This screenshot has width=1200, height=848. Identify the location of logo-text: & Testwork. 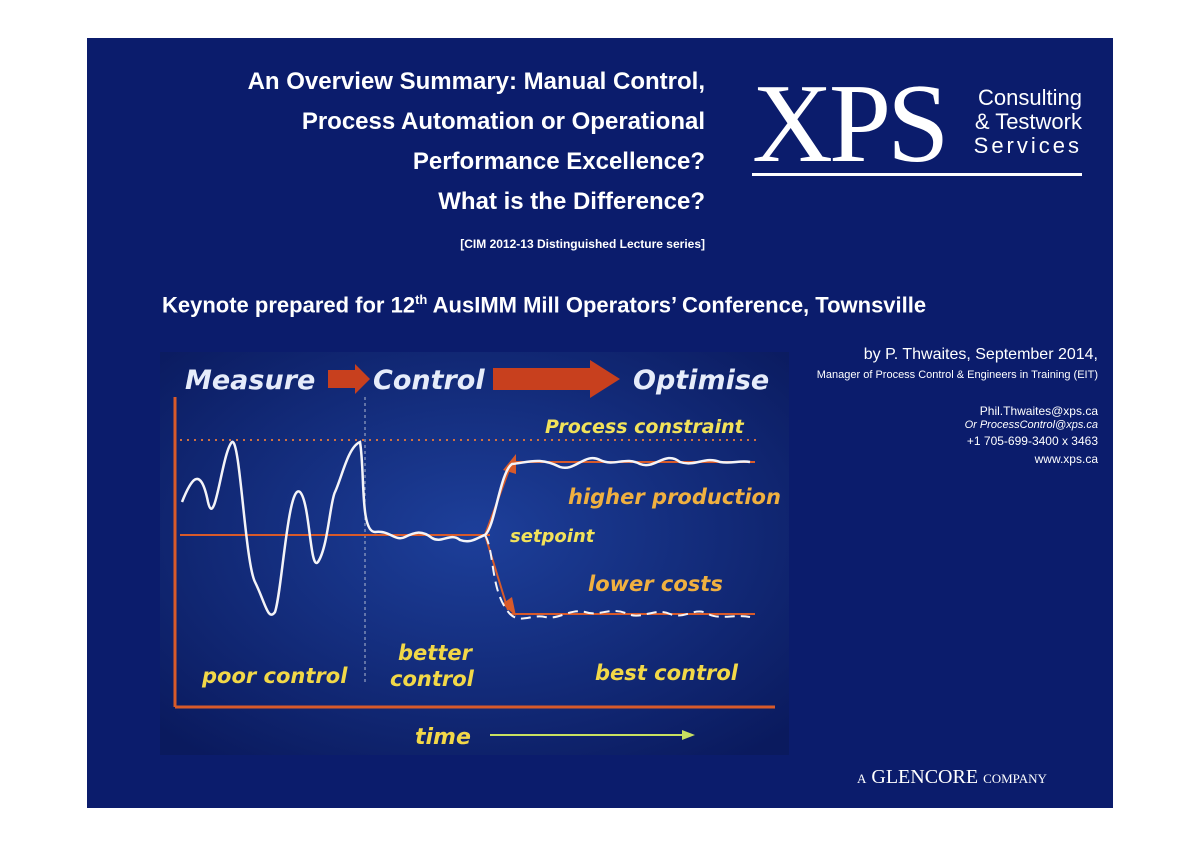
(1028, 121).